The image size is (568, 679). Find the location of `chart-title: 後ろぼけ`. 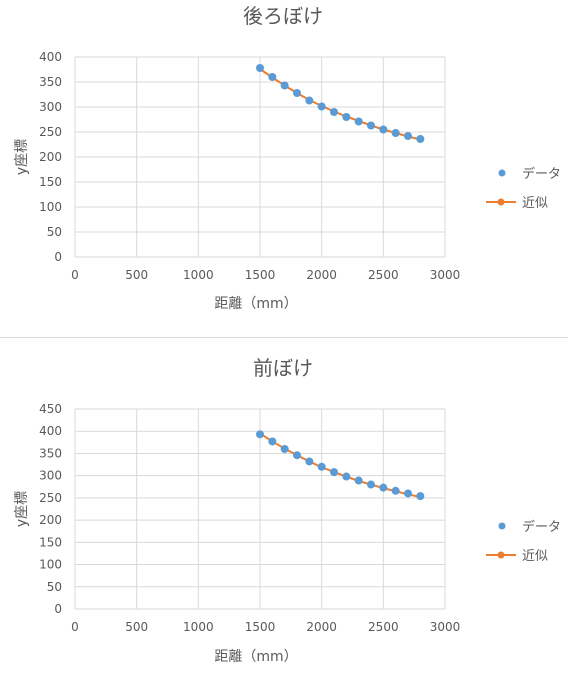

chart-title: 後ろぼけ is located at coordinates (283, 16).